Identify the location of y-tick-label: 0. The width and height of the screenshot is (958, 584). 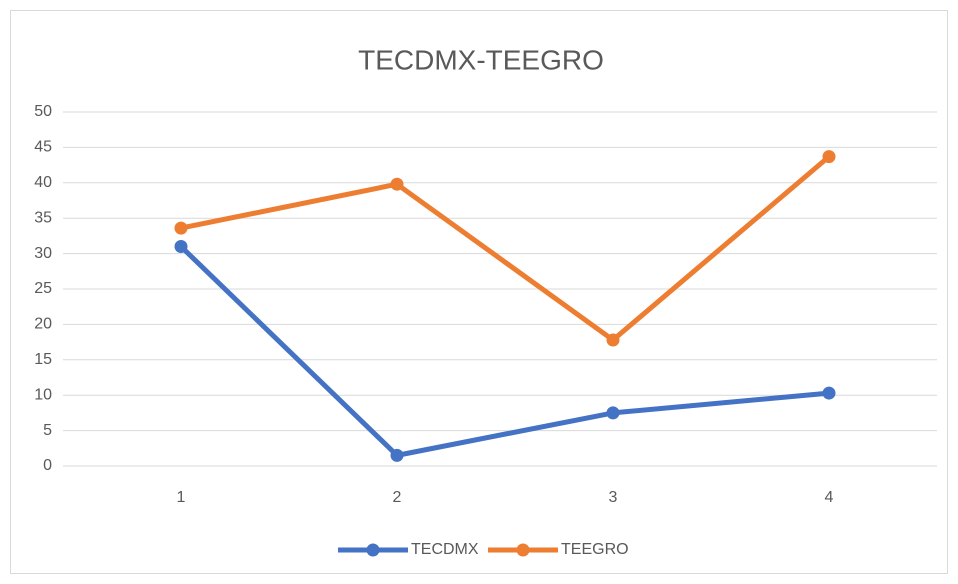
(47, 465).